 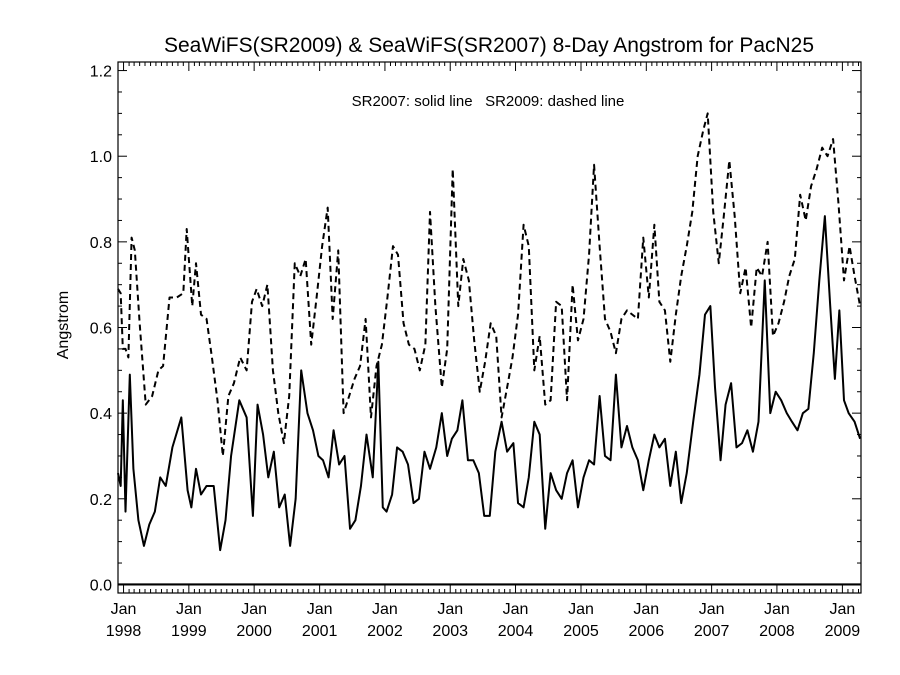 What do you see at coordinates (777, 631) in the screenshot?
I see `x-tick-label-year: 2008` at bounding box center [777, 631].